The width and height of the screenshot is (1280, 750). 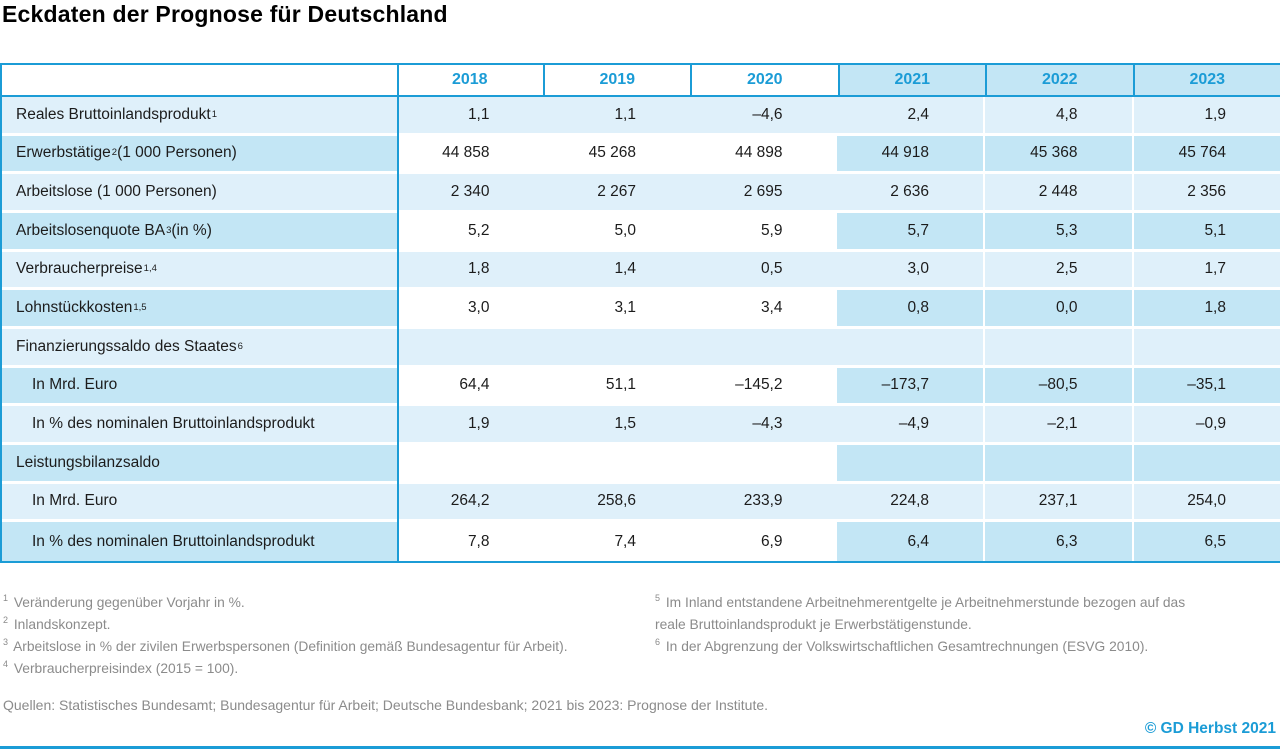 I want to click on value-cell-2022: –2,1, so click(x=1057, y=425).